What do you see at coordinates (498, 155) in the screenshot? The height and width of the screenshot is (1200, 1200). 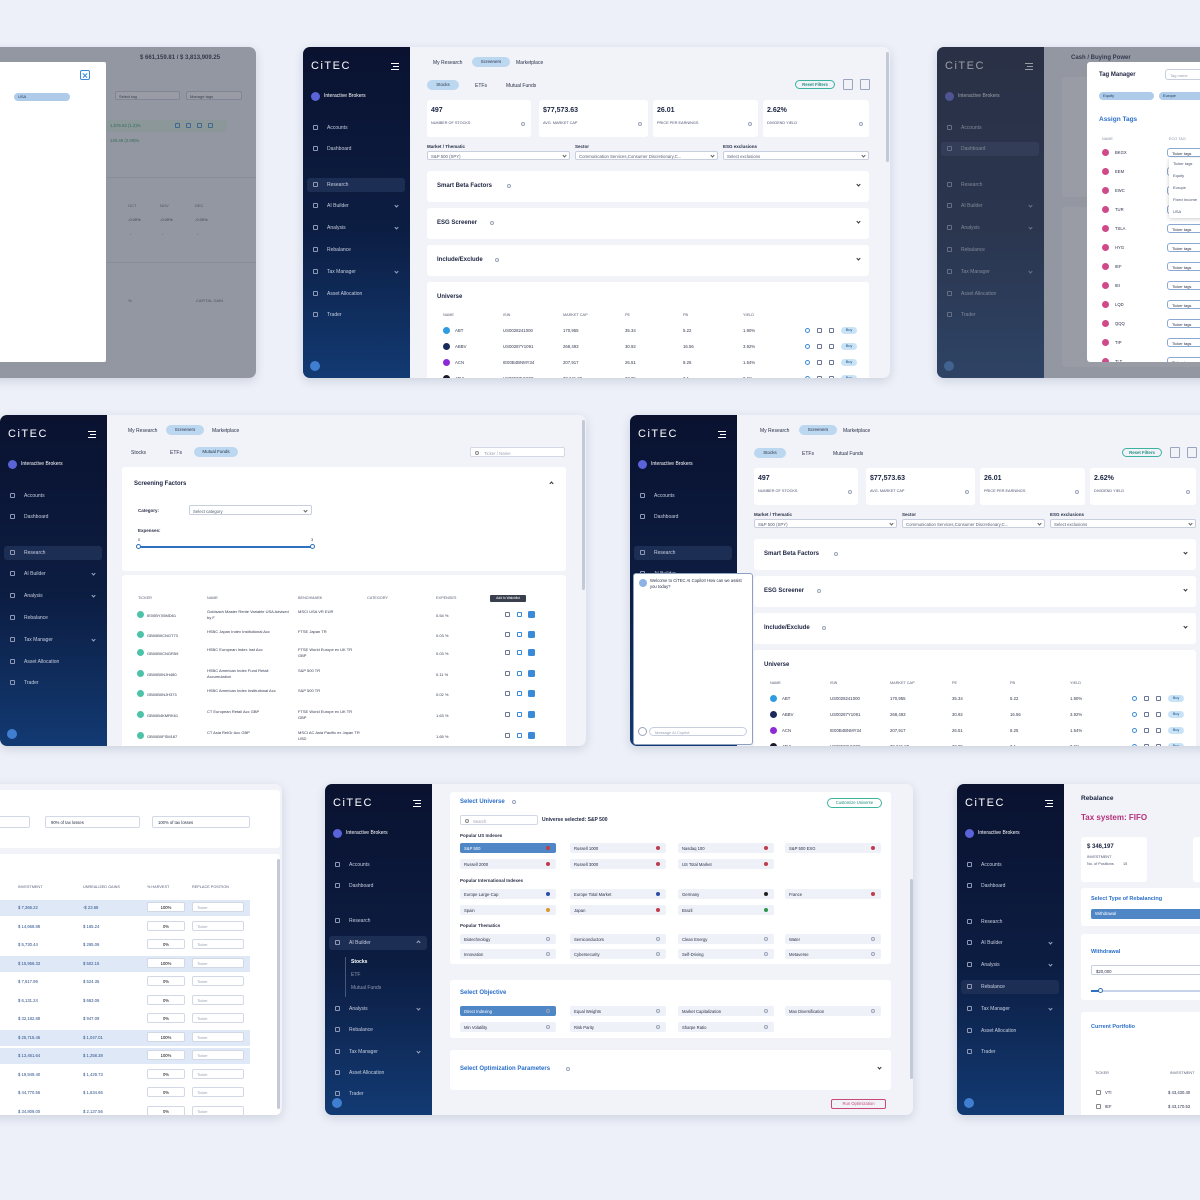 I see `select: S&P 500 (SPY)` at bounding box center [498, 155].